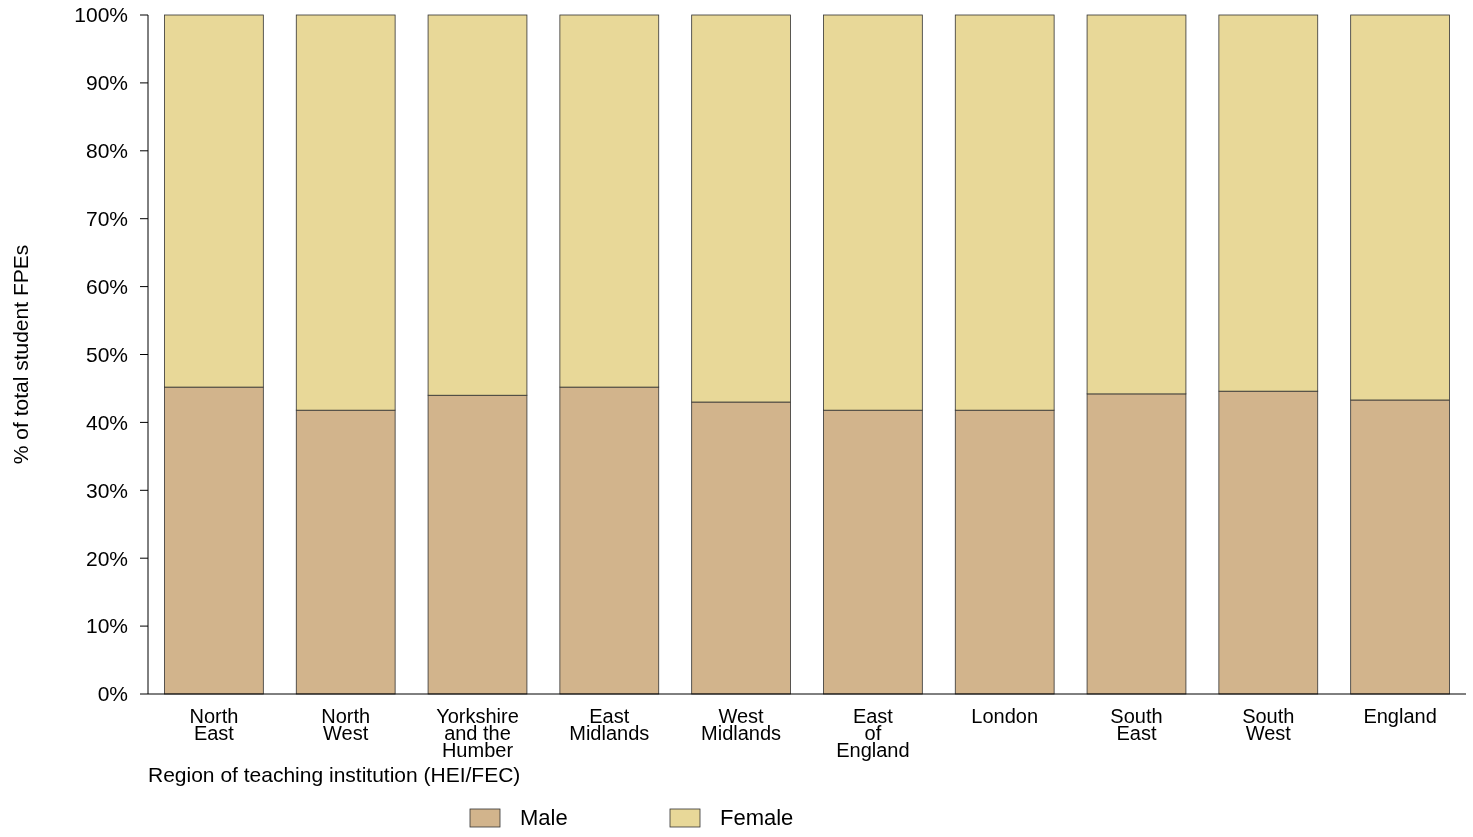 The height and width of the screenshot is (837, 1473). Describe the element at coordinates (20, 354) in the screenshot. I see `y-axis-title: % of total student FPEs` at that location.